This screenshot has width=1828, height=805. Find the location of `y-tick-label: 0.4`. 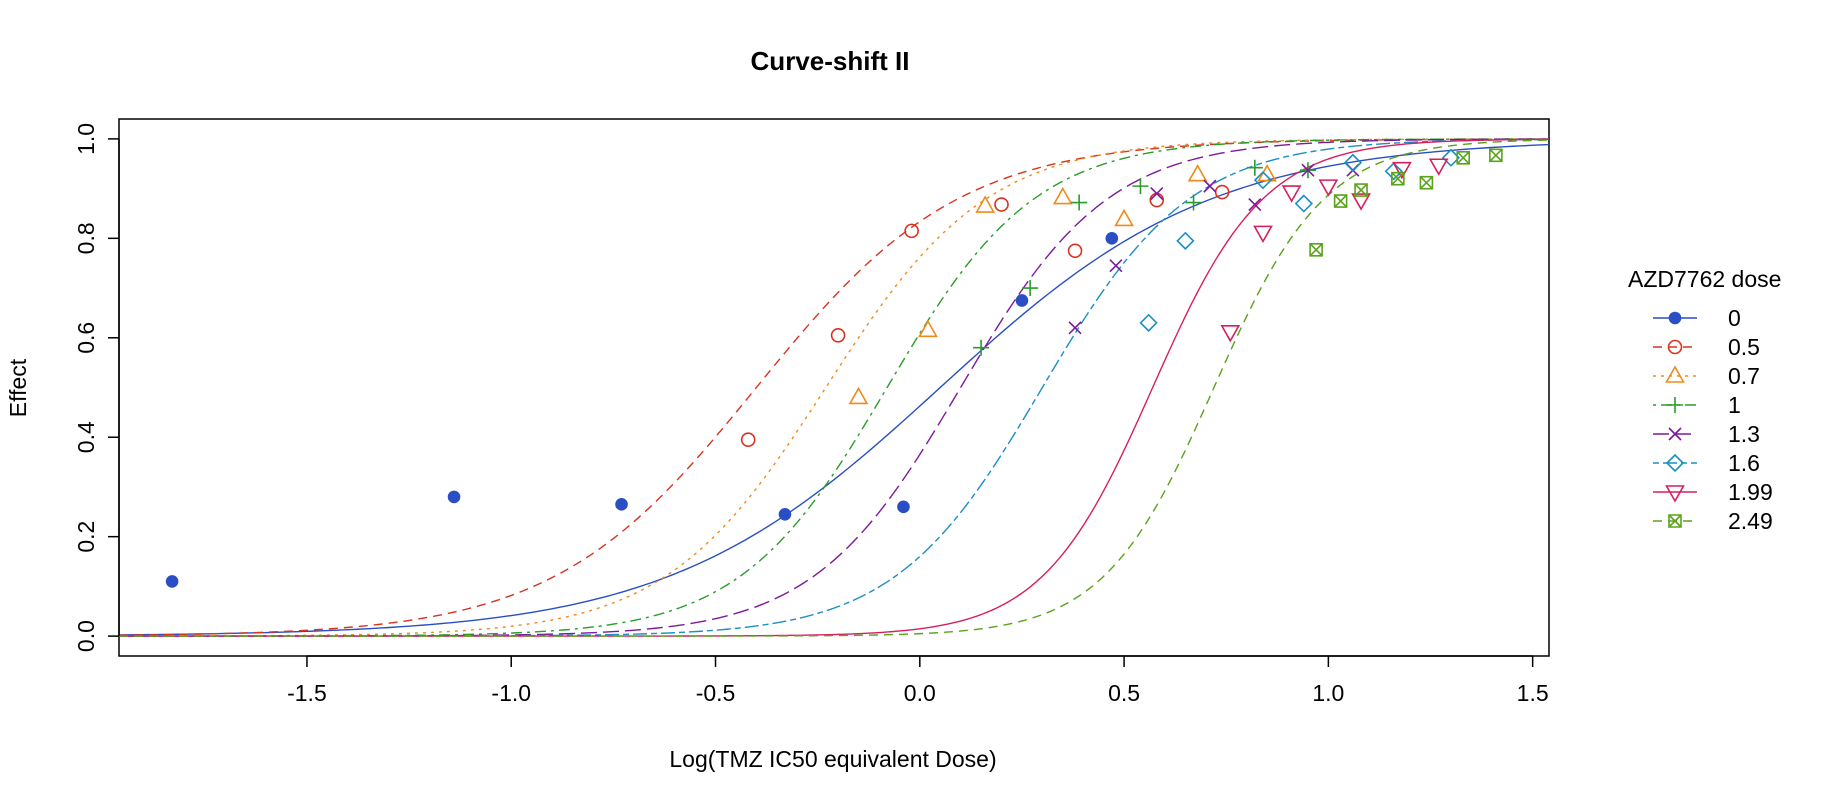

y-tick-label: 0.4 is located at coordinates (86, 437).